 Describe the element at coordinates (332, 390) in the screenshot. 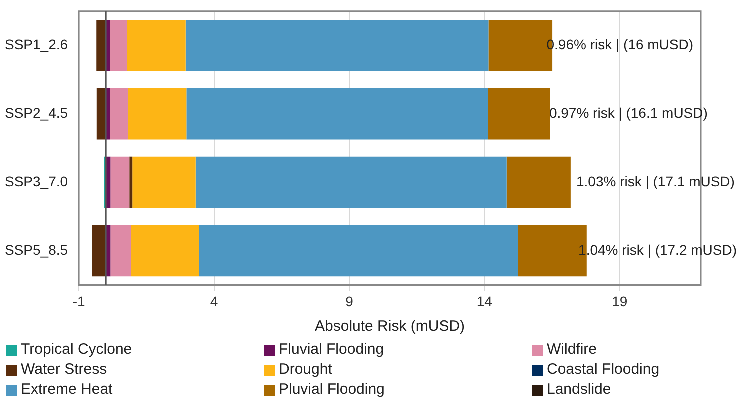

I see `legend-label: Pluvial Flooding` at that location.